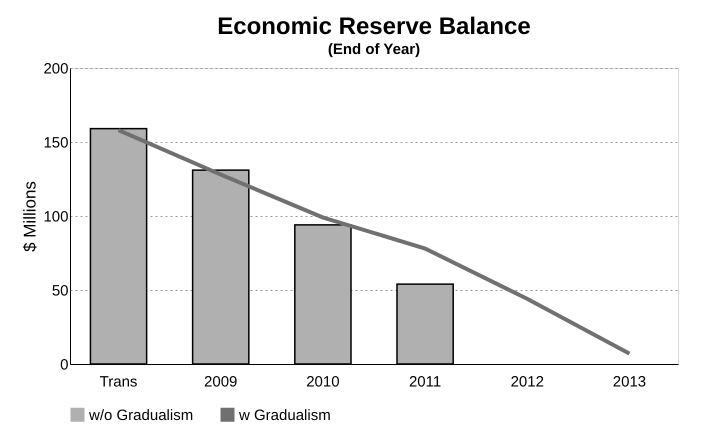  What do you see at coordinates (323, 382) in the screenshot?
I see `x-tick-label: 2010` at bounding box center [323, 382].